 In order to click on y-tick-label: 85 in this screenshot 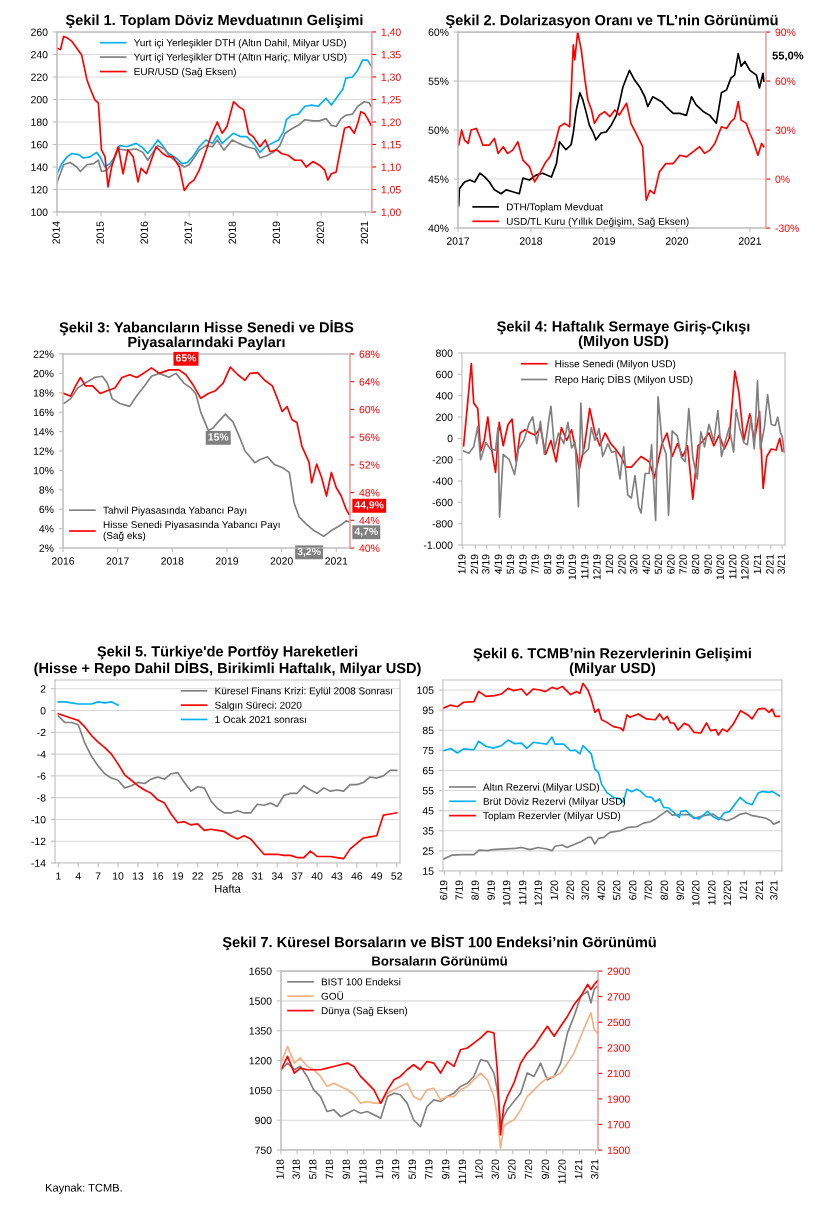, I will do `click(428, 730)`.